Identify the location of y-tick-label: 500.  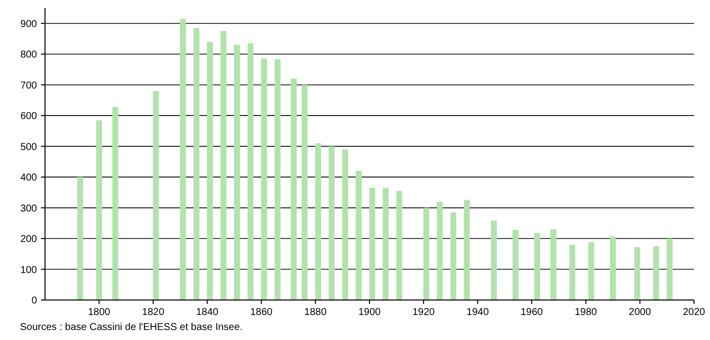
(29, 147).